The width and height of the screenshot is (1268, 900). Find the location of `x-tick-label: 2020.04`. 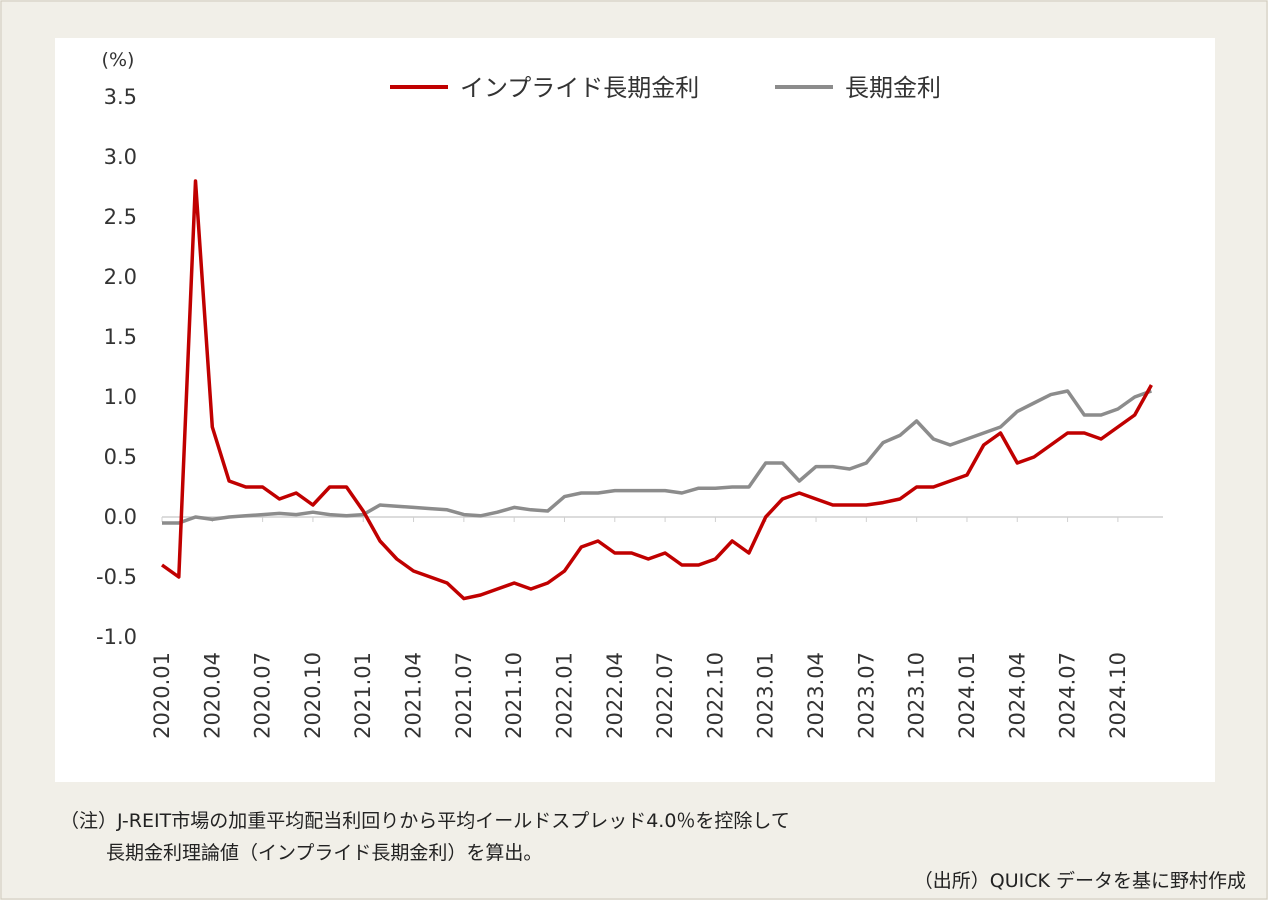

x-tick-label: 2020.04 is located at coordinates (212, 695).